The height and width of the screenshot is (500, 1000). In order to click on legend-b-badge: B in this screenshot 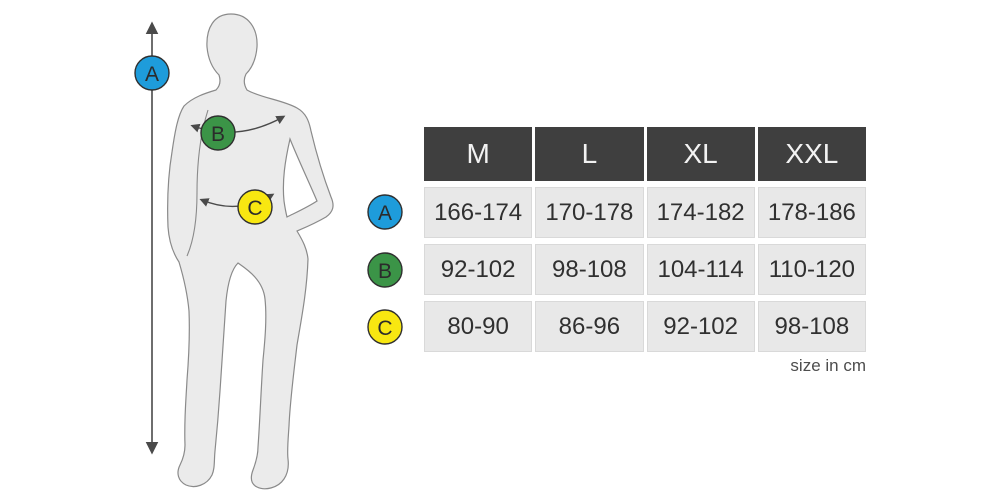, I will do `click(385, 270)`.